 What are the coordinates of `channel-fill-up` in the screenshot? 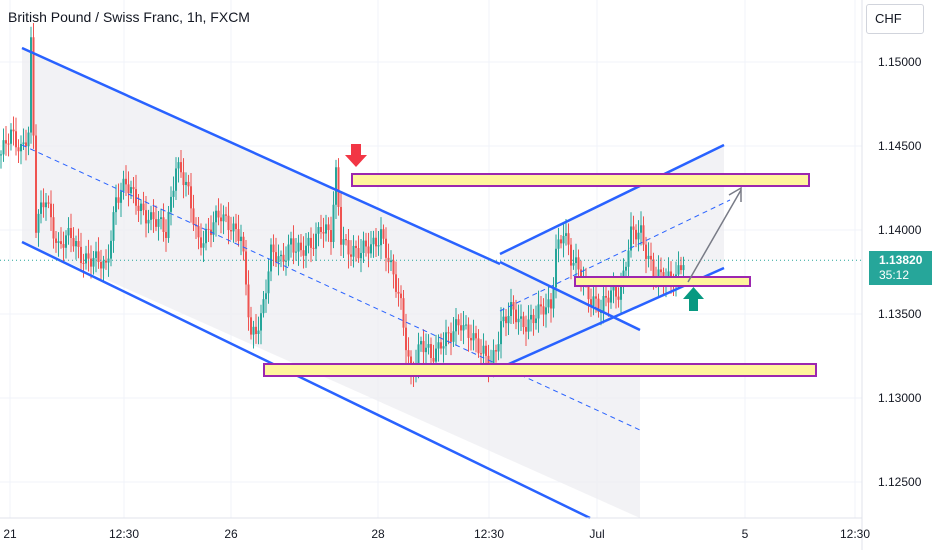 It's located at (612, 256).